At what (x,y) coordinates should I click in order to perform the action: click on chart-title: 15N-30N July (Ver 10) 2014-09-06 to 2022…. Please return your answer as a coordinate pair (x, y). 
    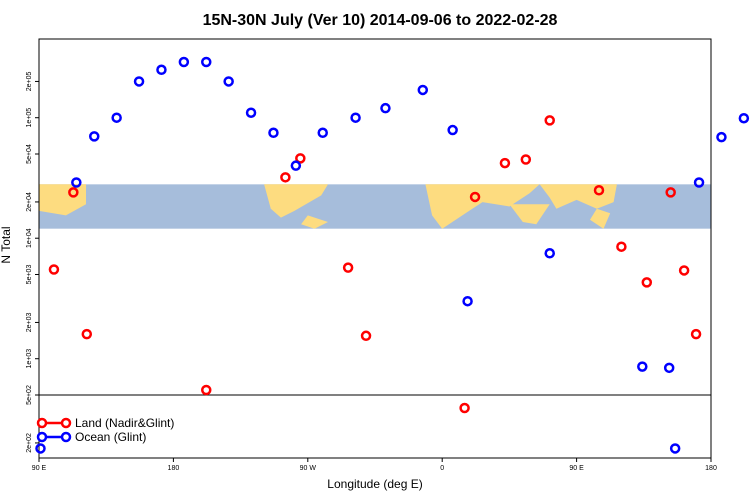
    Looking at the image, I should click on (380, 20).